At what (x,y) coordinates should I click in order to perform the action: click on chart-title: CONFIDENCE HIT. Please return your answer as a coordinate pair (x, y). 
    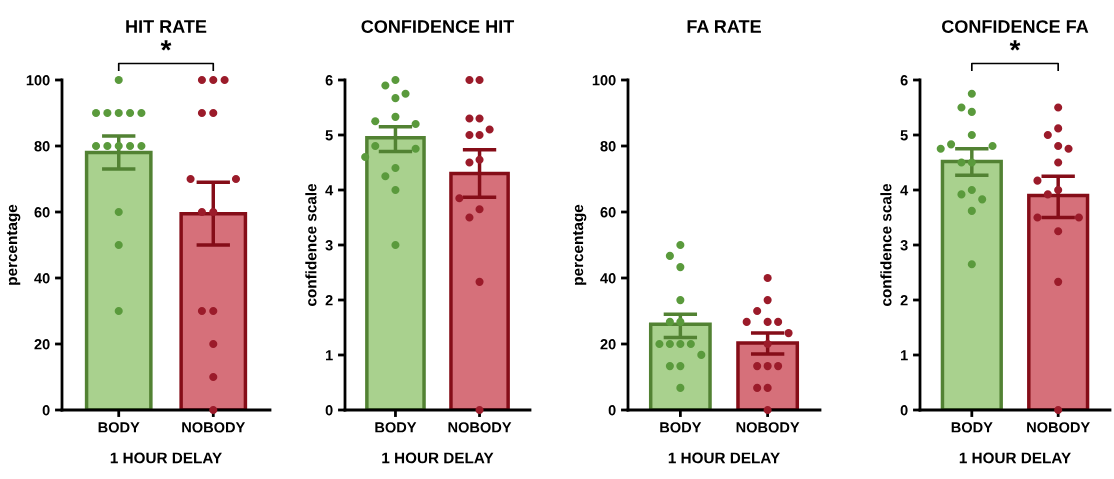
    Looking at the image, I should click on (438, 26).